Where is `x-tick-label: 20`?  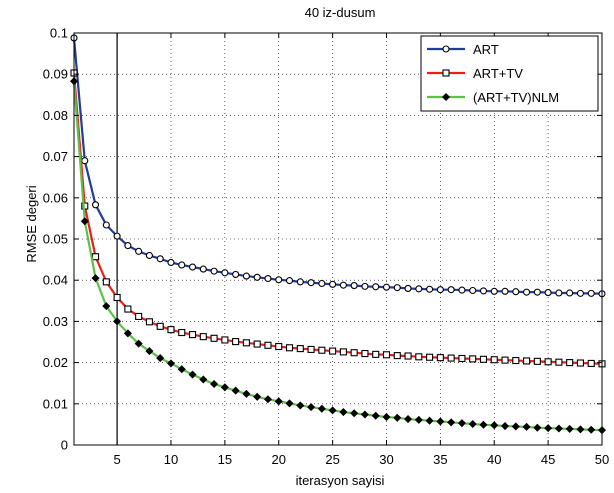
x-tick-label: 20 is located at coordinates (279, 459).